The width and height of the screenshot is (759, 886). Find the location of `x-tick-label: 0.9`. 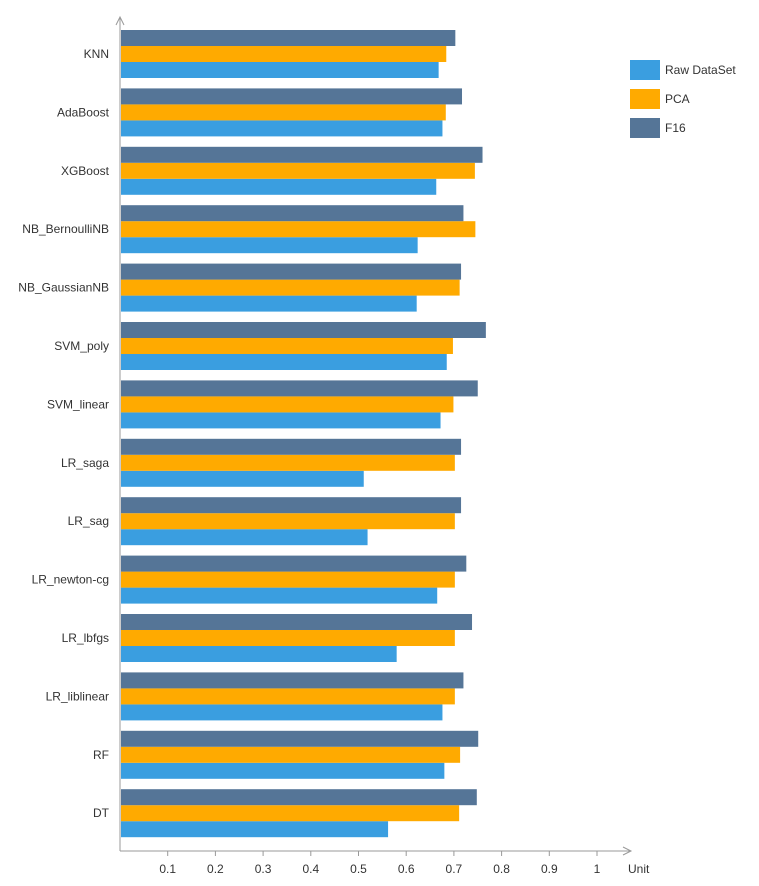

x-tick-label: 0.9 is located at coordinates (549, 869).